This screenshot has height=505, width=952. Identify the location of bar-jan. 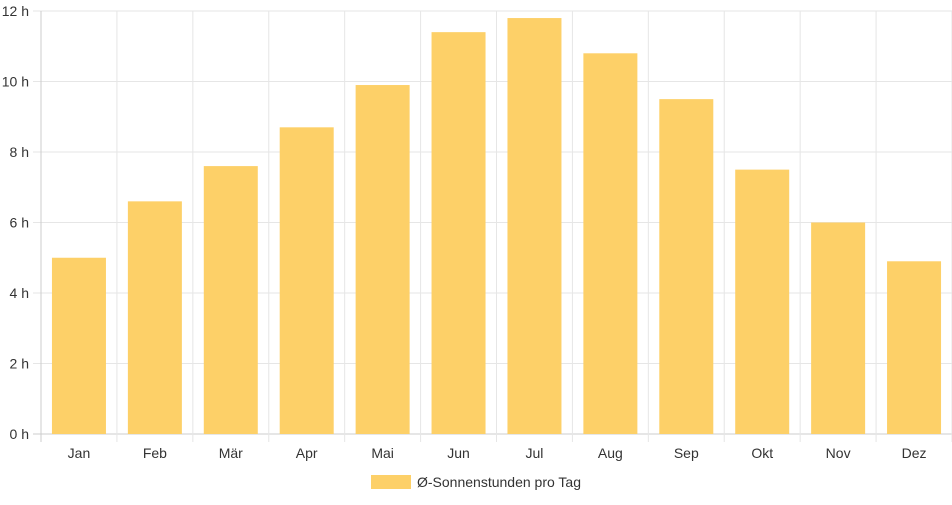
(78, 345).